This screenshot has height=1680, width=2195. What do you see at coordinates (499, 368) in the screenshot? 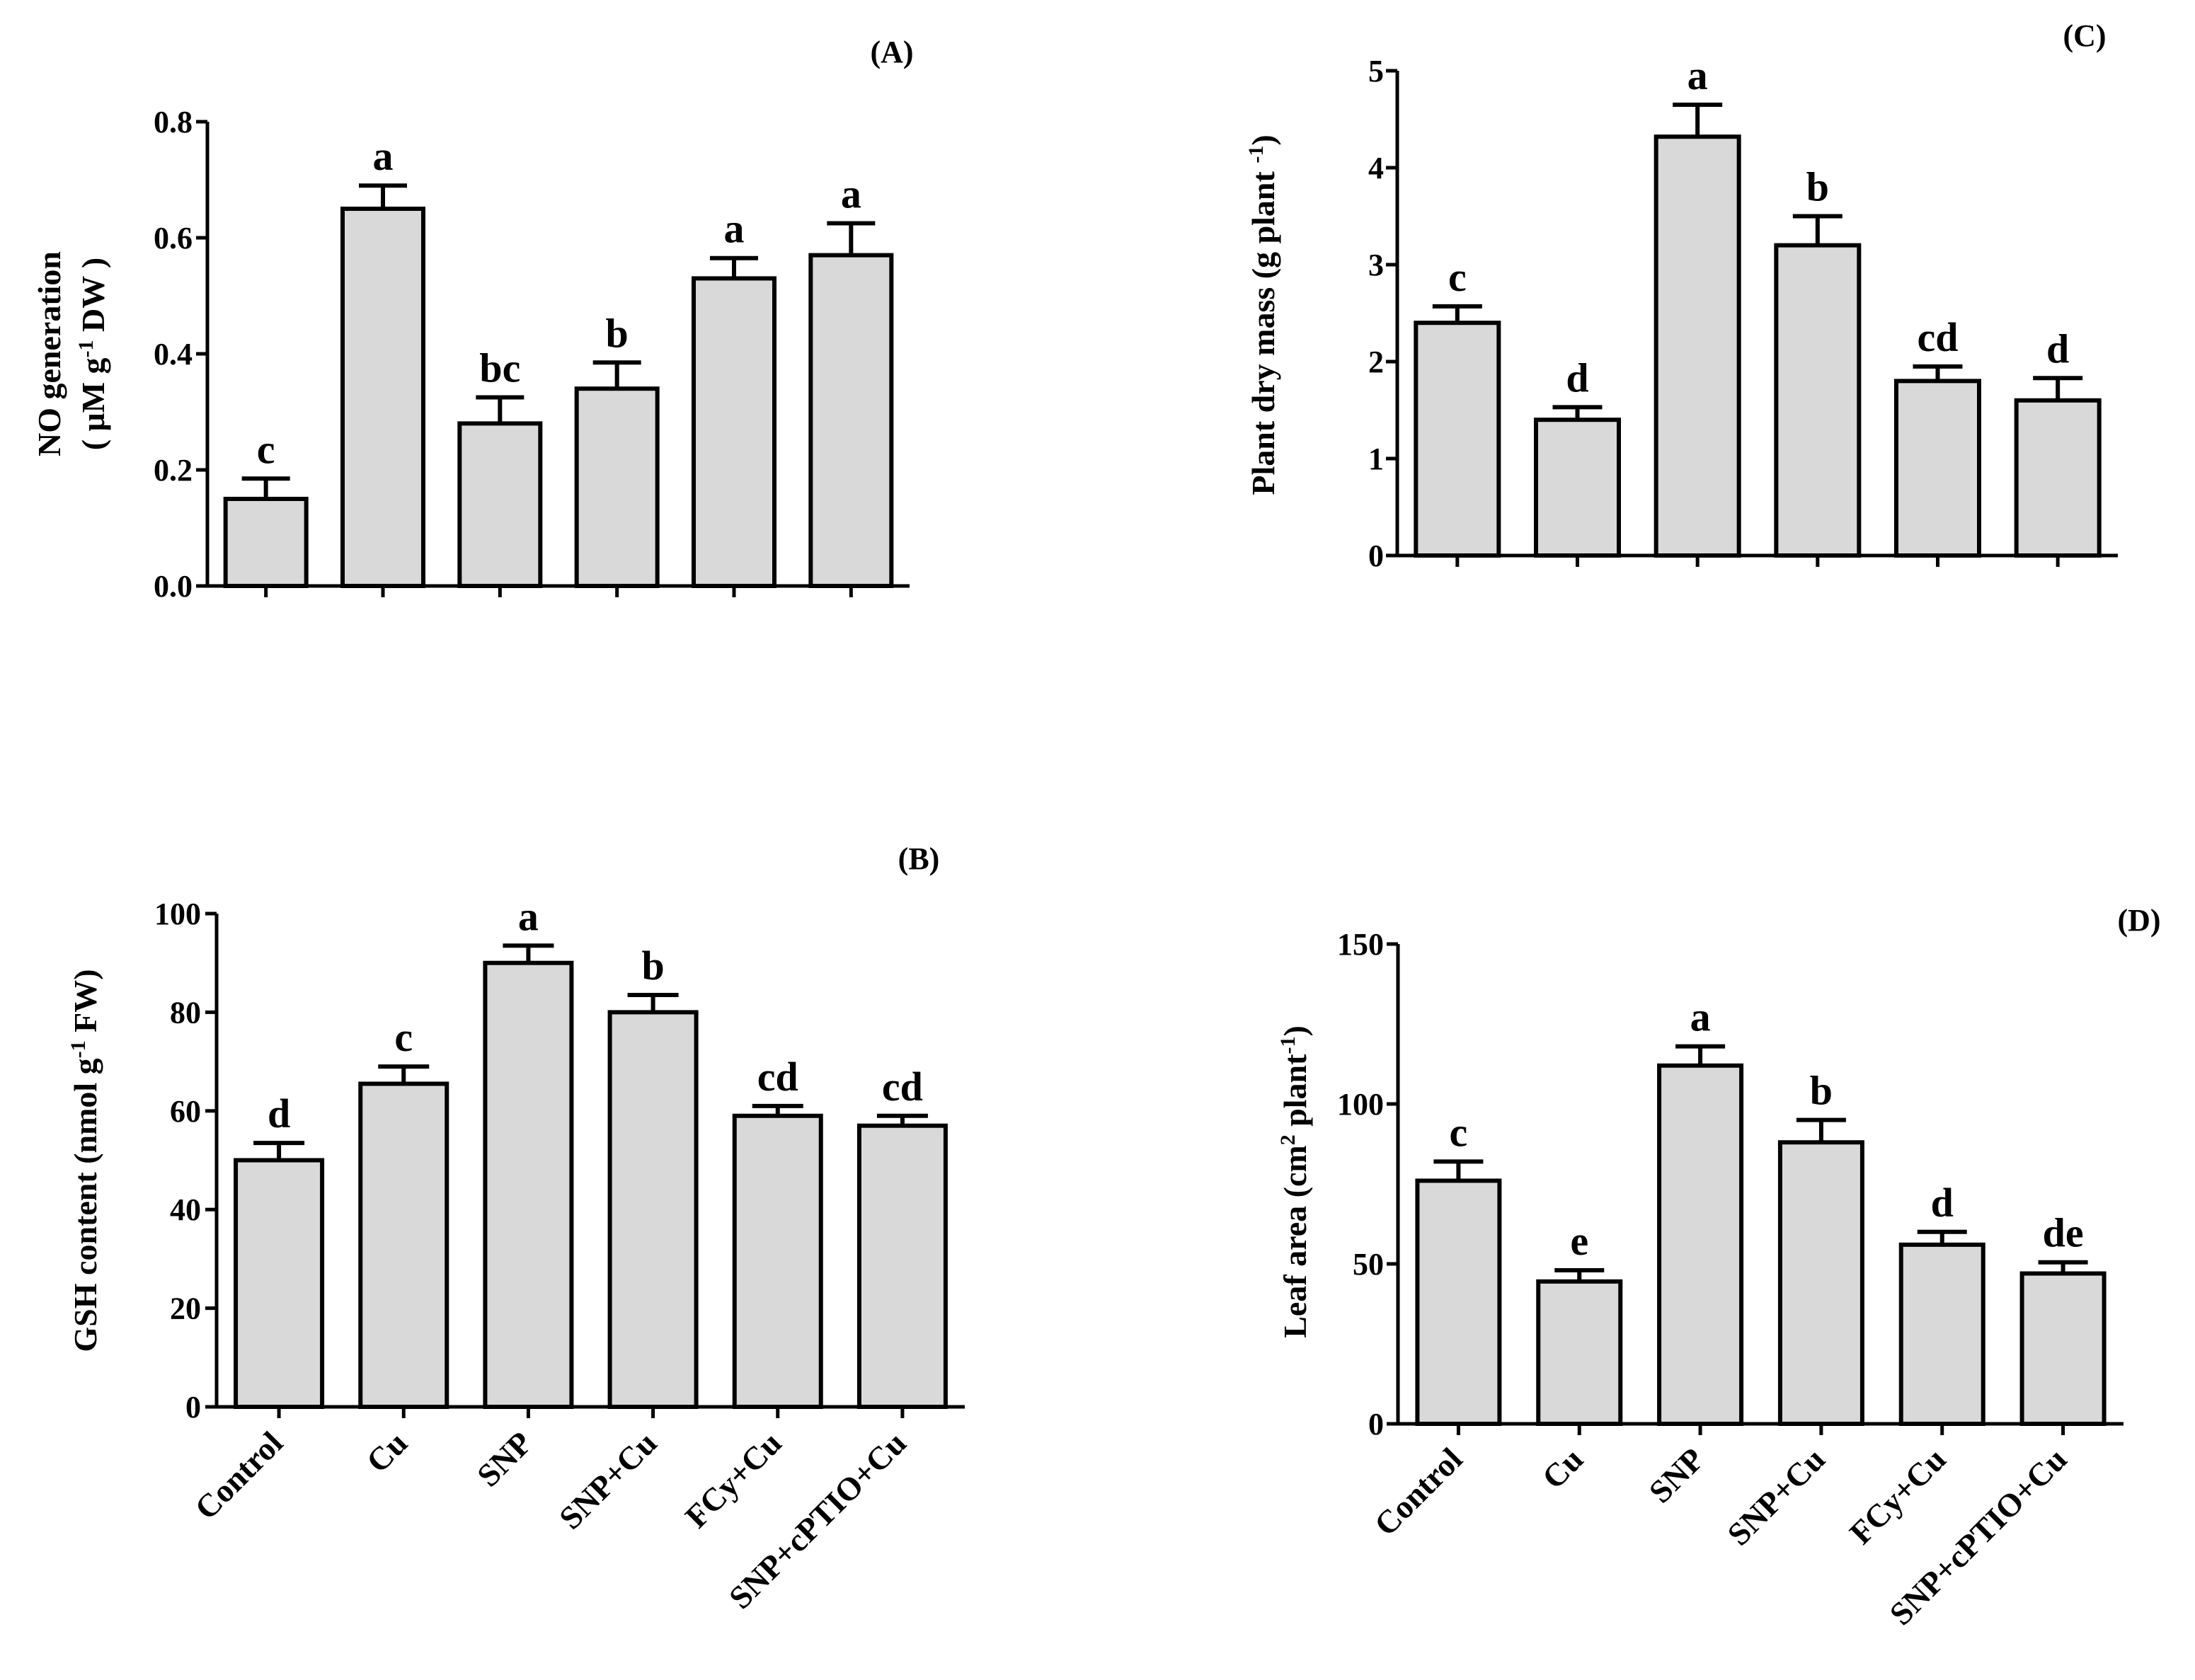
I see `significance-label: bc` at bounding box center [499, 368].